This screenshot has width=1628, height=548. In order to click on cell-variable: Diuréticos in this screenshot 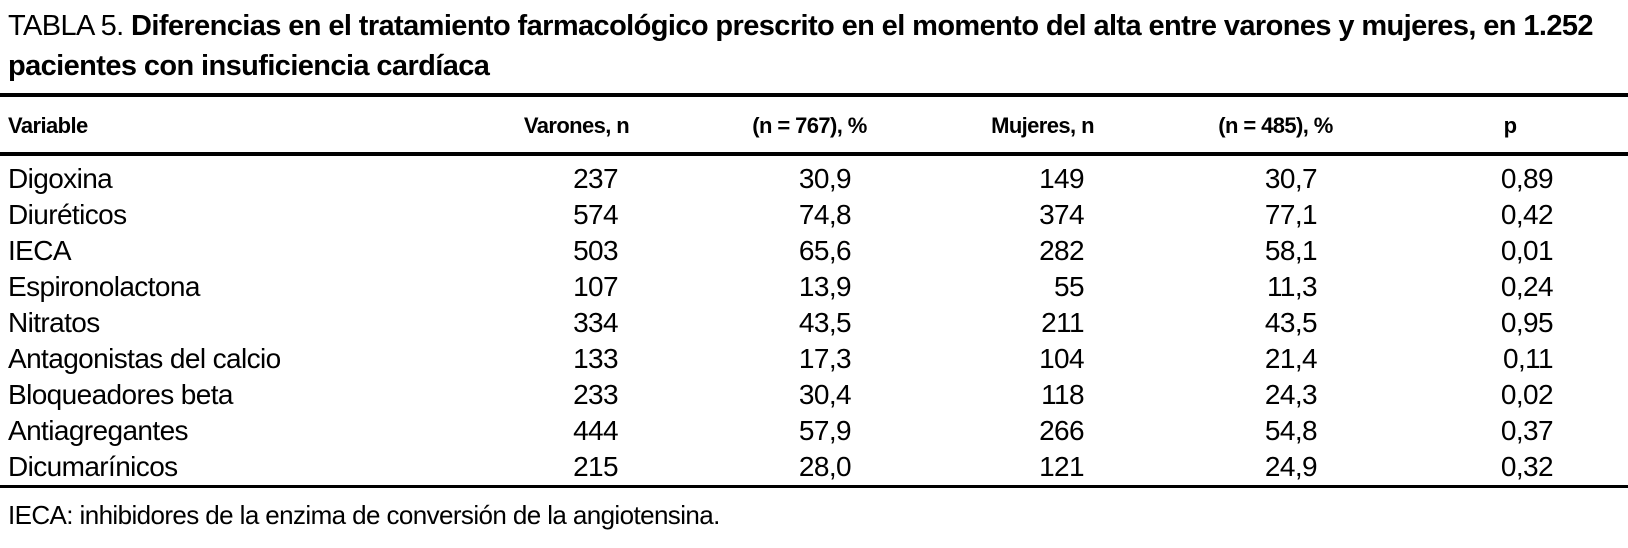, I will do `click(67, 214)`.